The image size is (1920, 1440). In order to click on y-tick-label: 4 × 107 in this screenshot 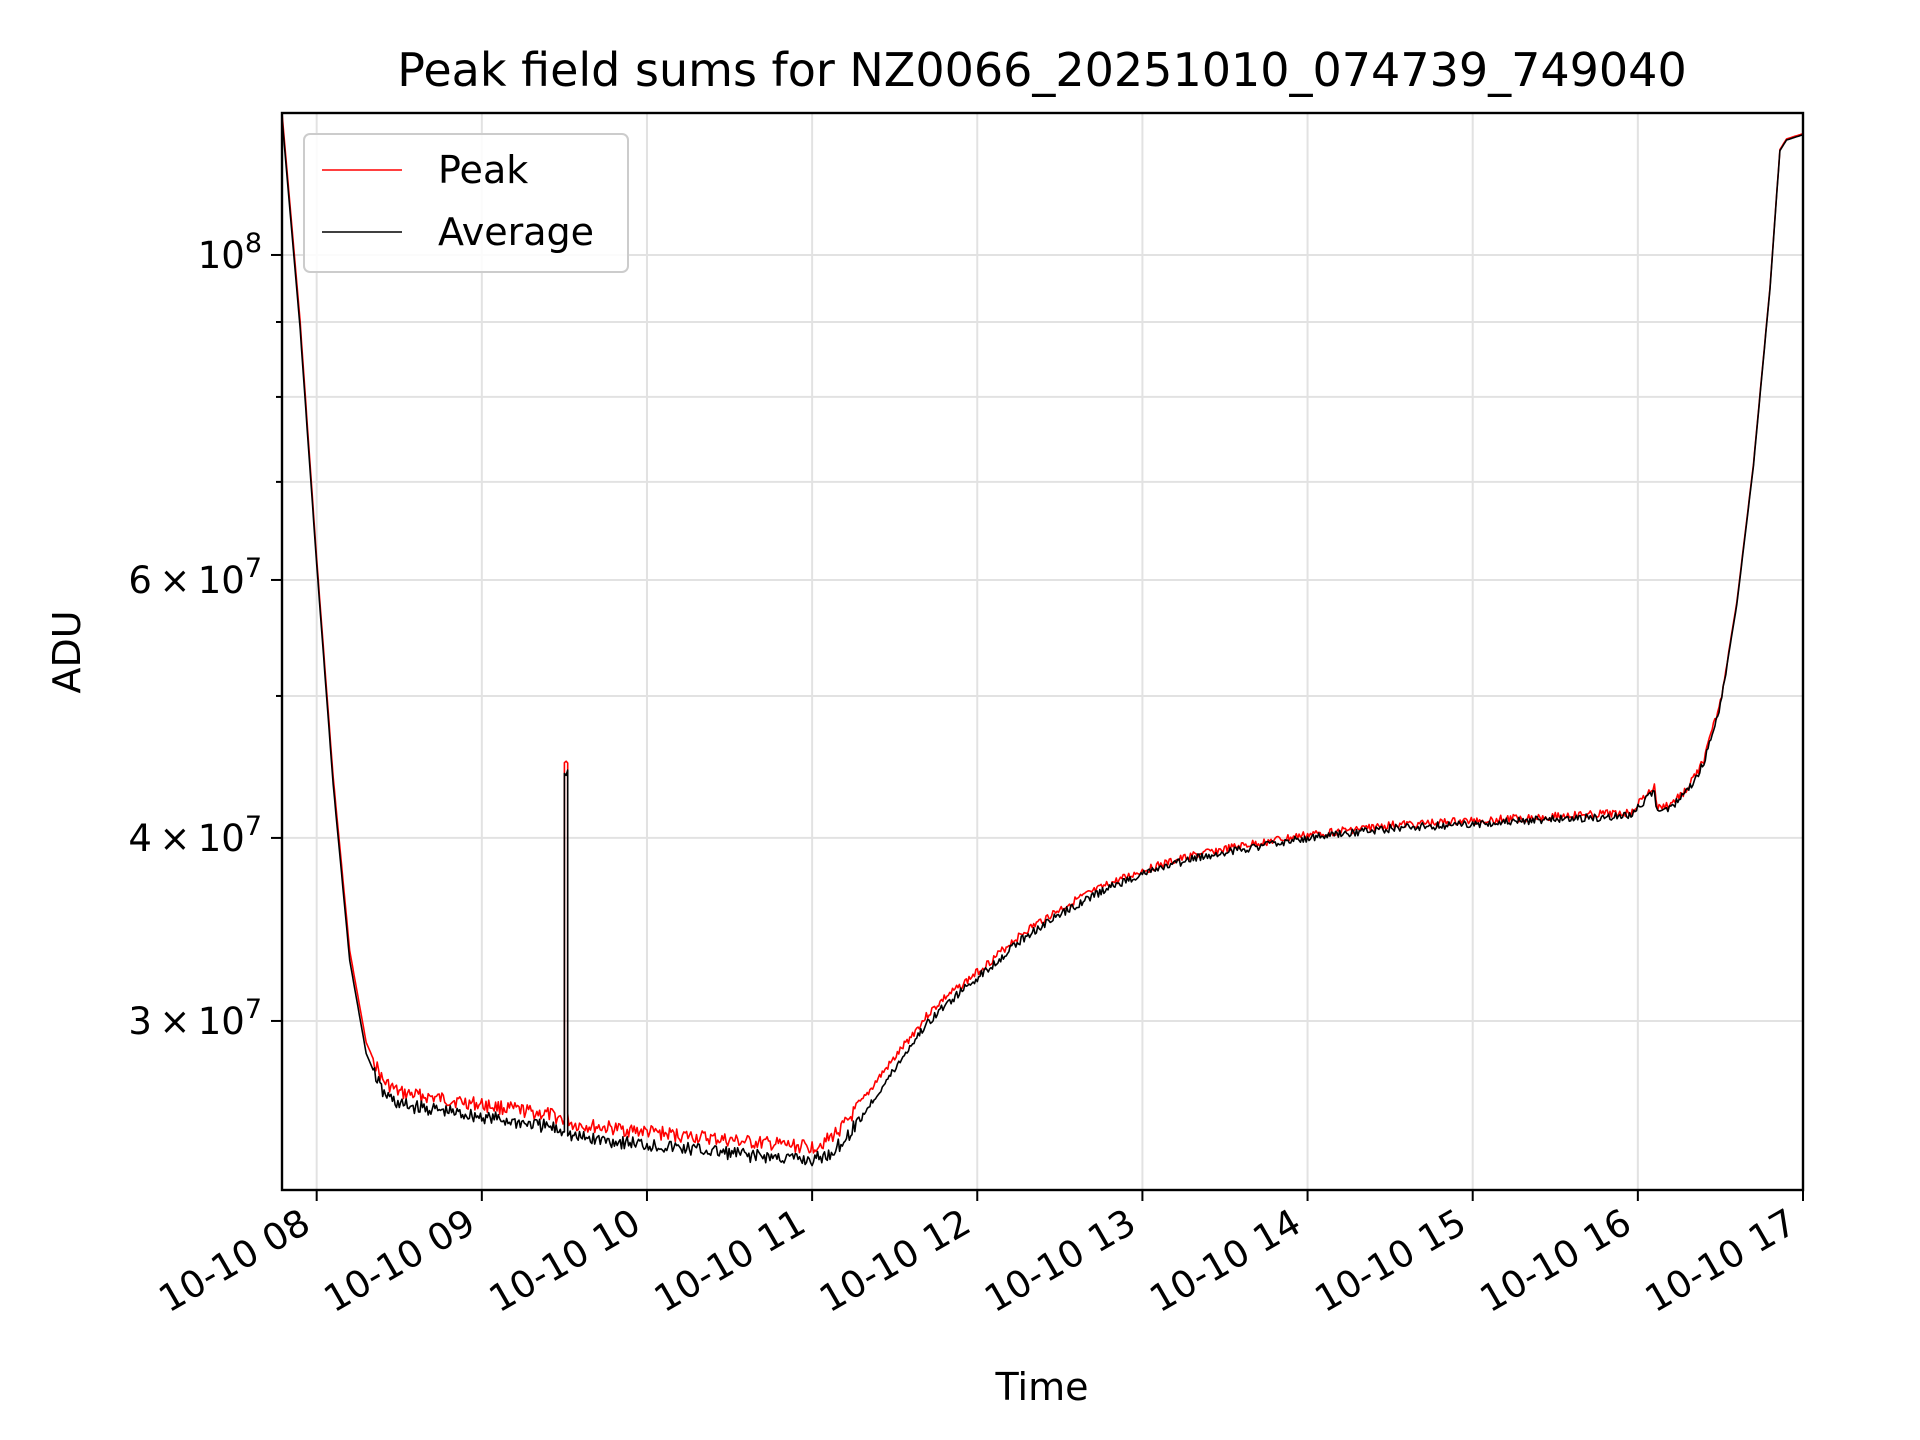, I will do `click(195, 835)`.